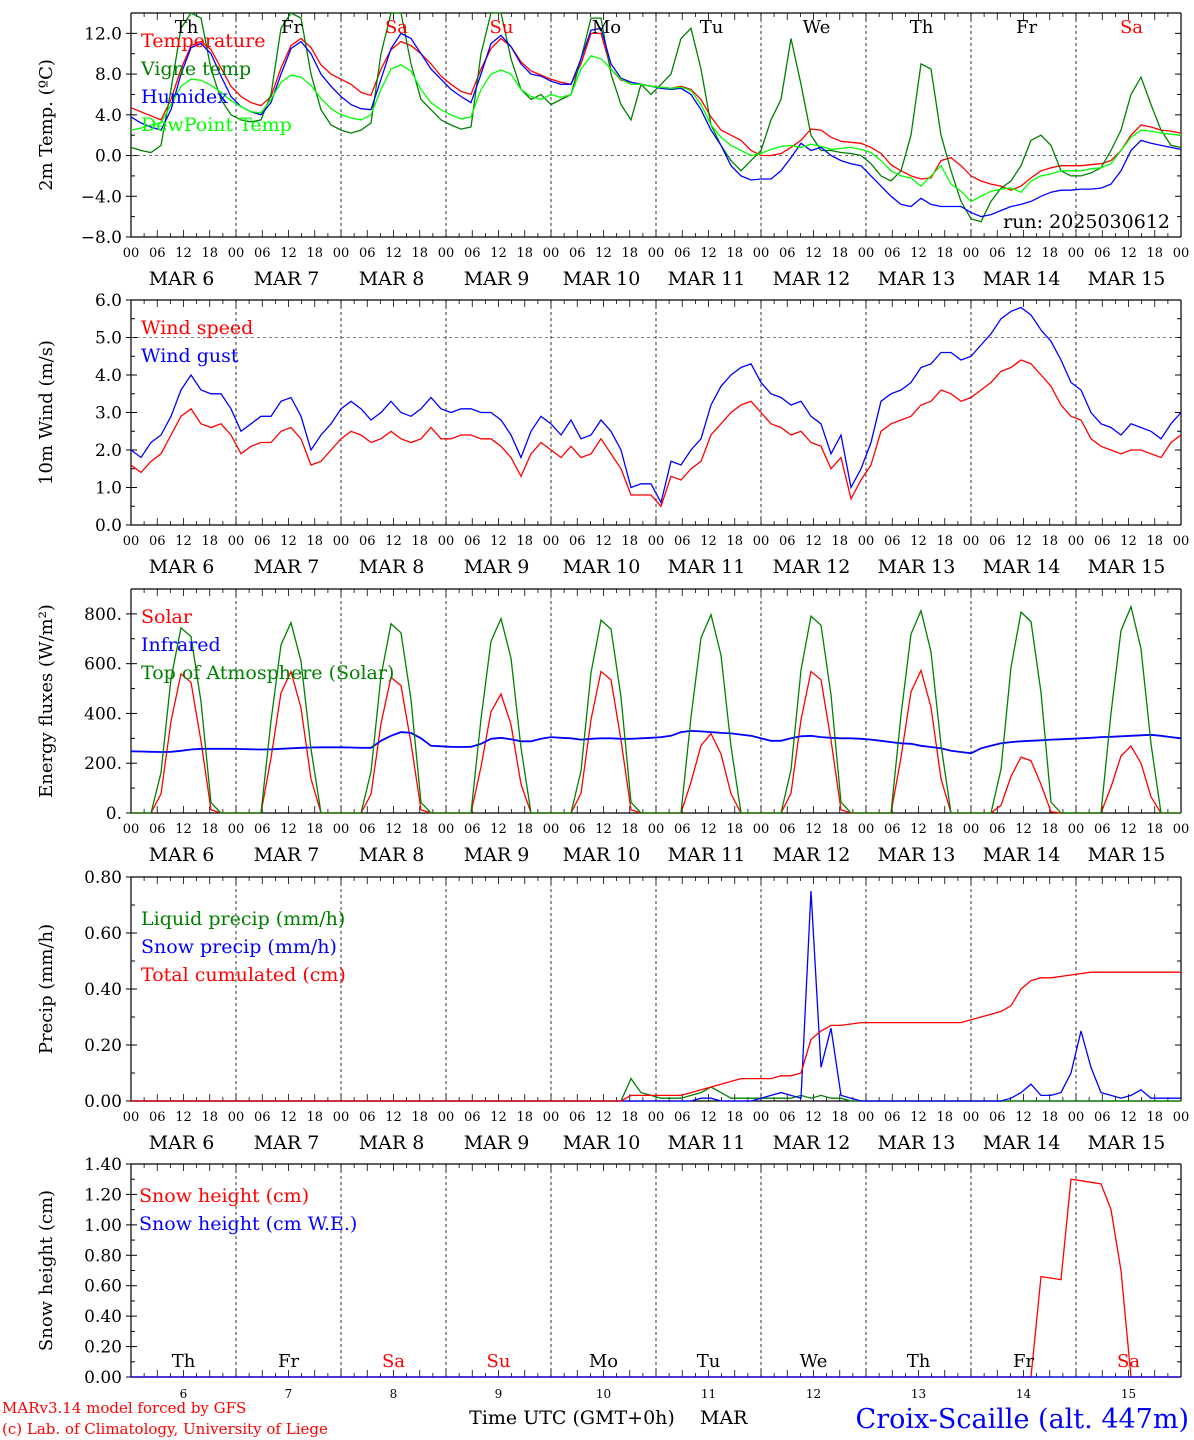 Image resolution: width=1194 pixels, height=1440 pixels. What do you see at coordinates (108, 451) in the screenshot?
I see `y-tick-label: 2.0` at bounding box center [108, 451].